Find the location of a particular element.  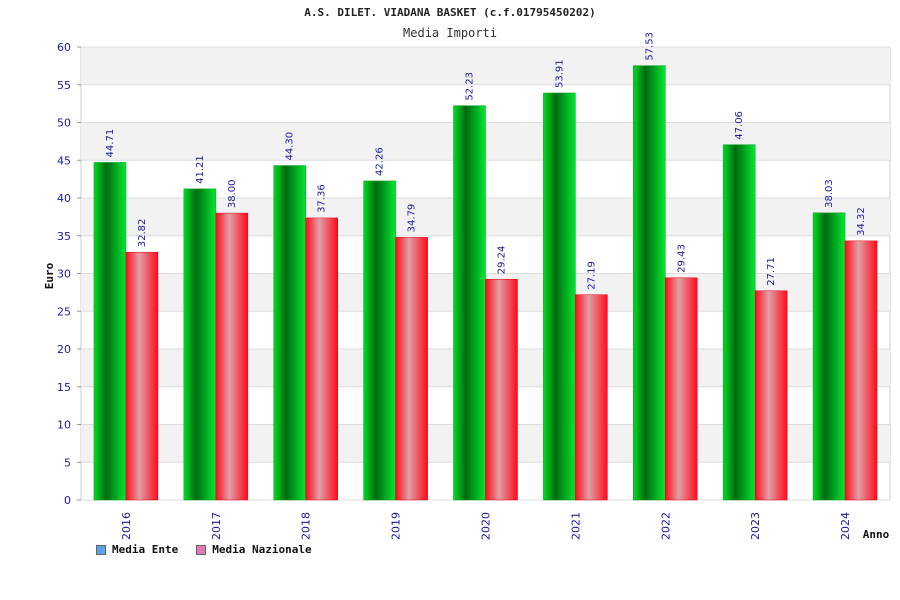

bar-media-ente-2020 is located at coordinates (469, 303).